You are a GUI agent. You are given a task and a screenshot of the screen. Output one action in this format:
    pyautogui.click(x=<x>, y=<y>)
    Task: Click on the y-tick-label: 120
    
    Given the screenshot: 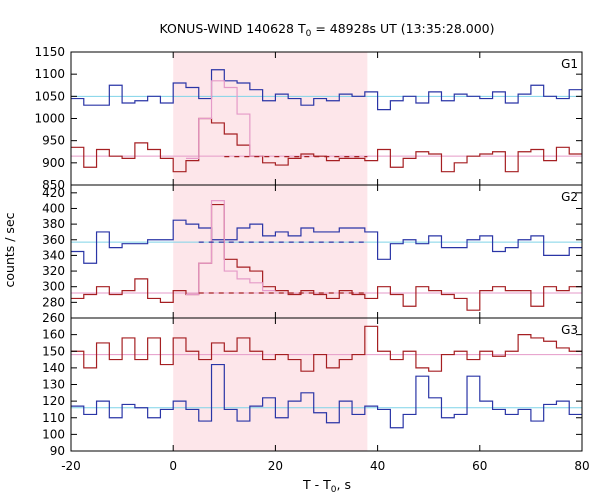 What is the action you would take?
    pyautogui.click(x=53, y=401)
    